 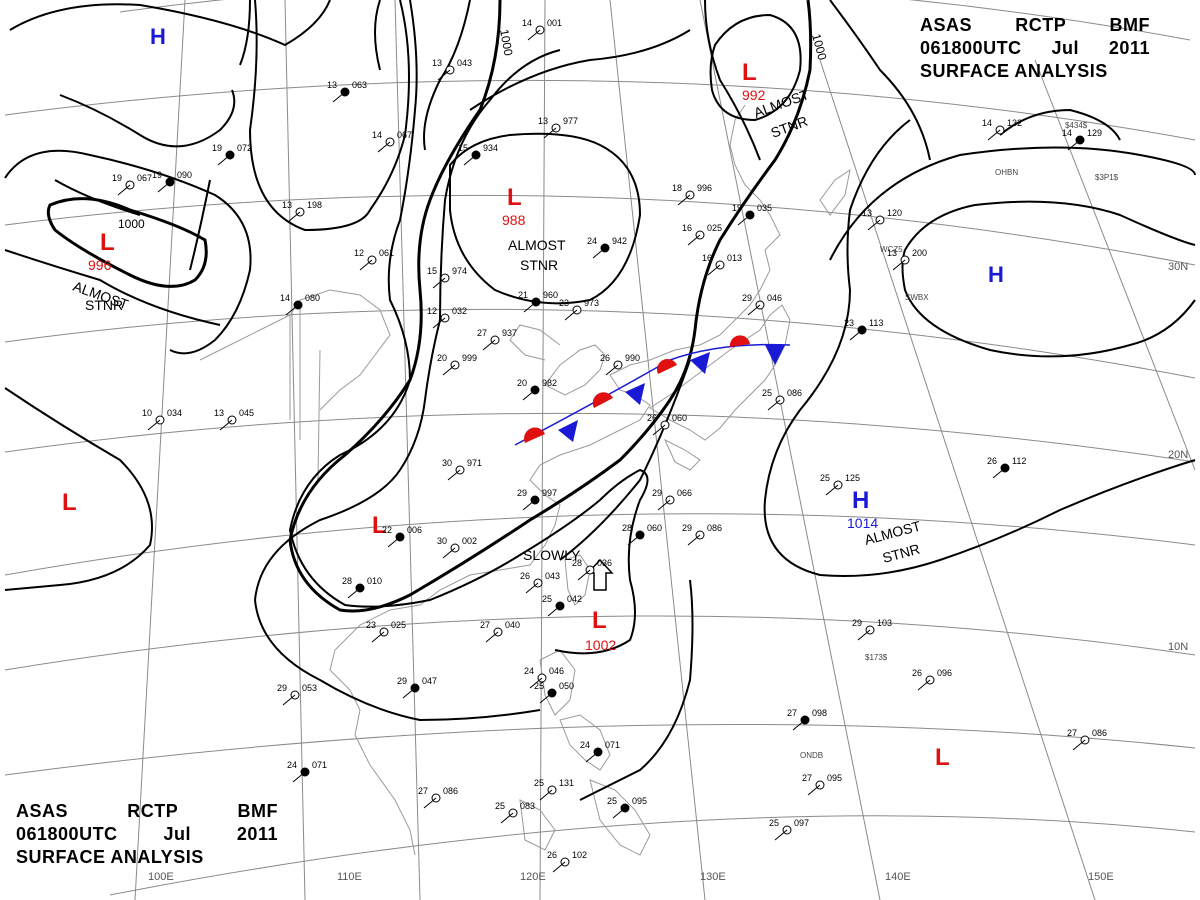 What do you see at coordinates (525, 576) in the screenshot?
I see `station-temp: 26` at bounding box center [525, 576].